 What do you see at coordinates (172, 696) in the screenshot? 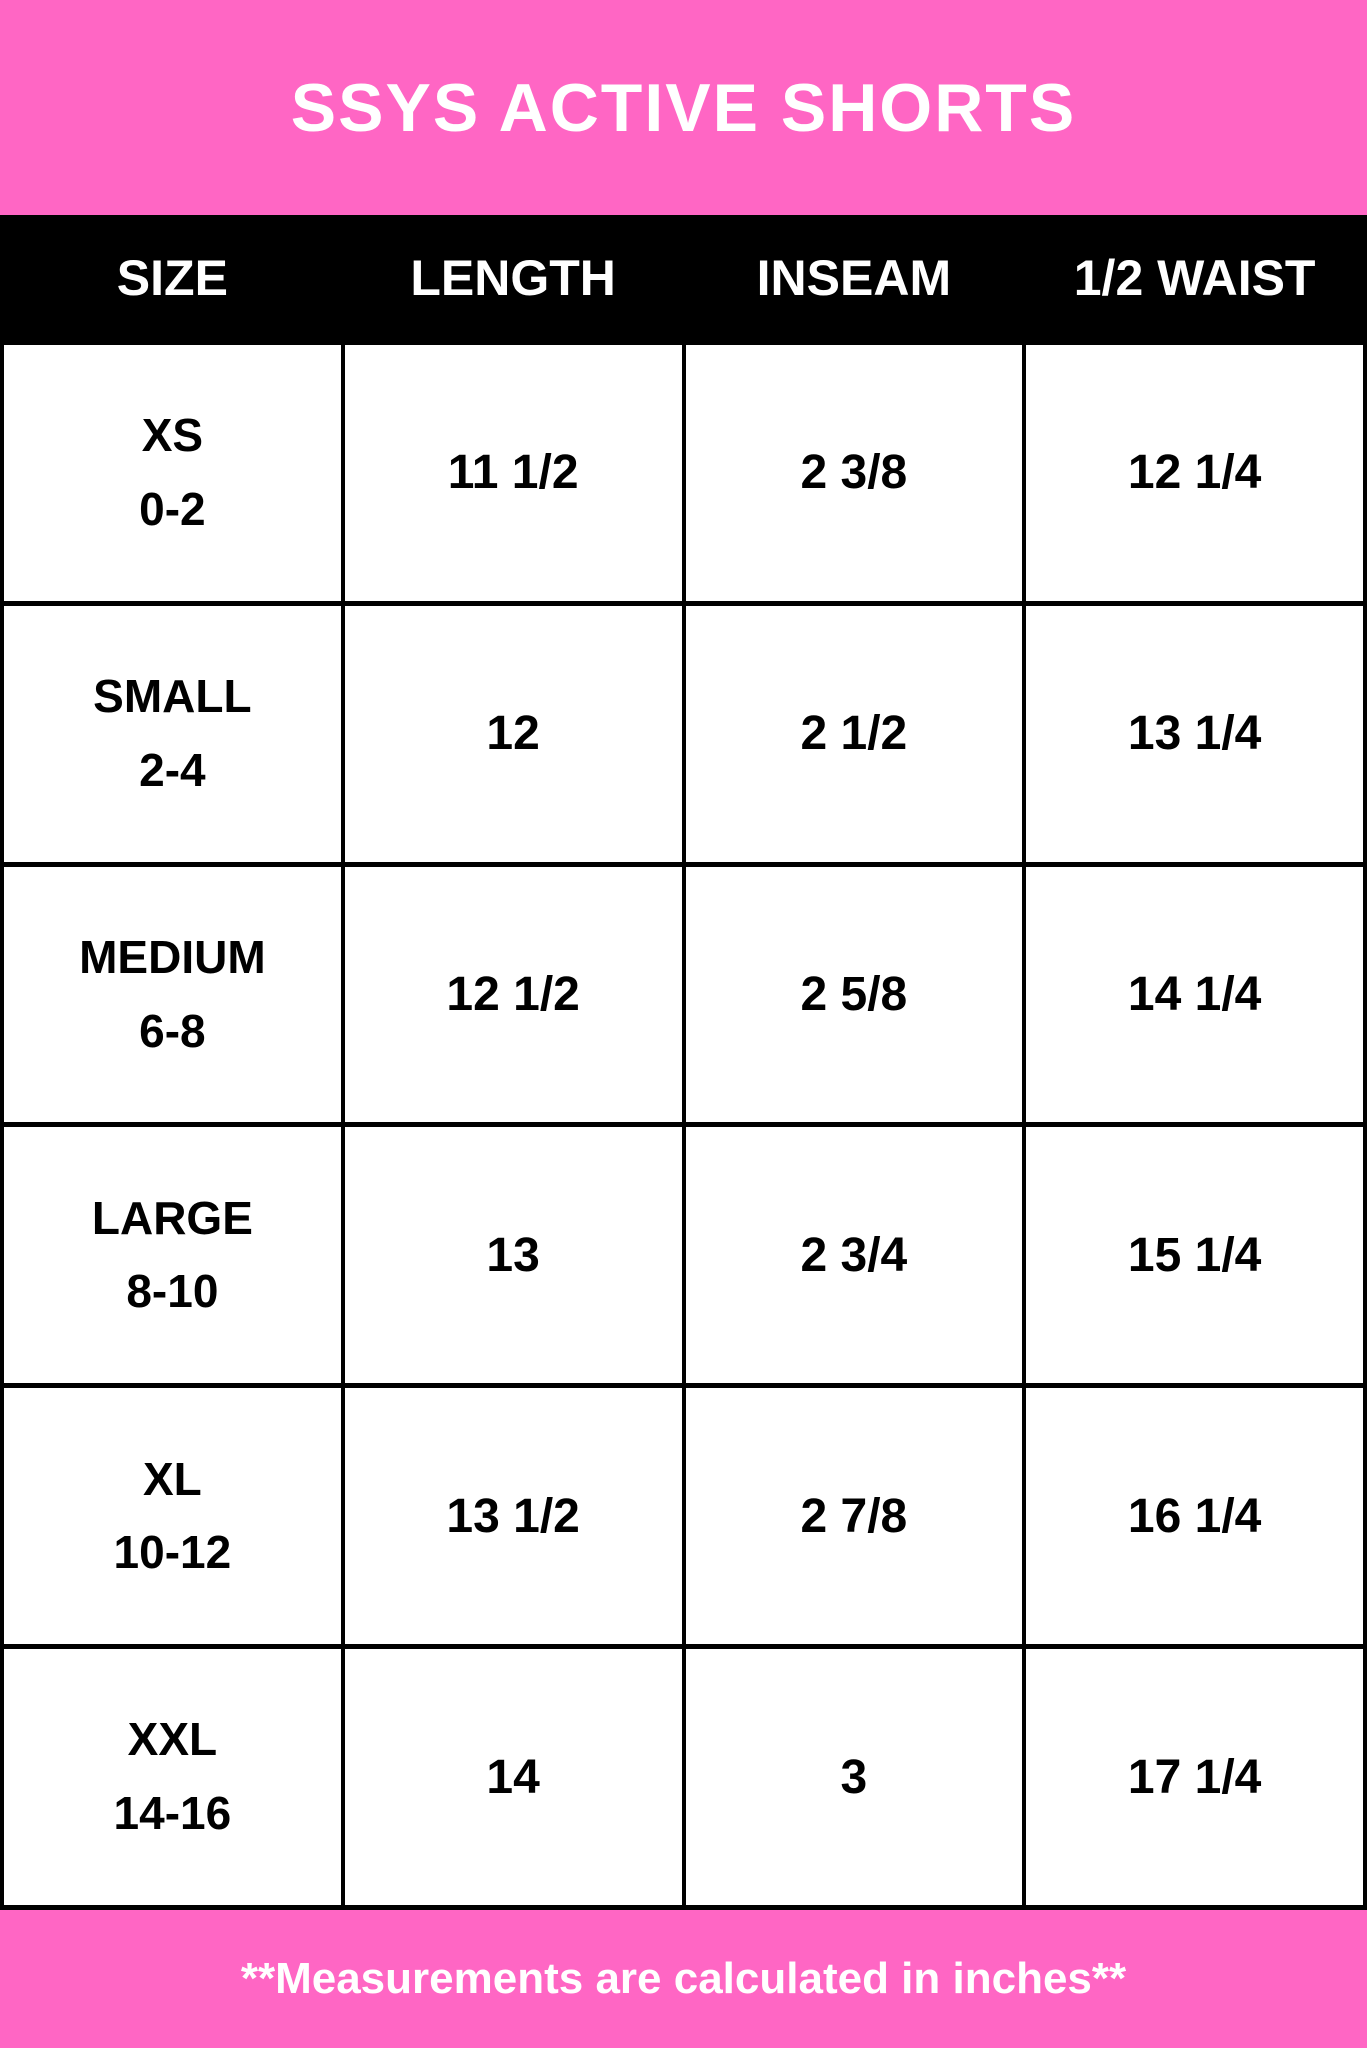
I see `size-label: SMALL` at bounding box center [172, 696].